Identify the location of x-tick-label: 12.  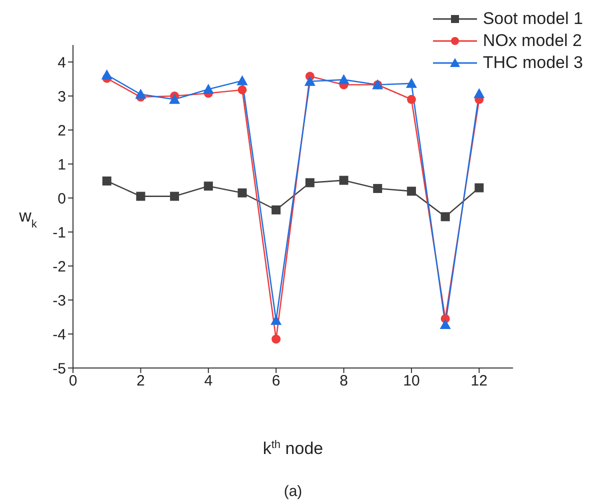
(479, 381).